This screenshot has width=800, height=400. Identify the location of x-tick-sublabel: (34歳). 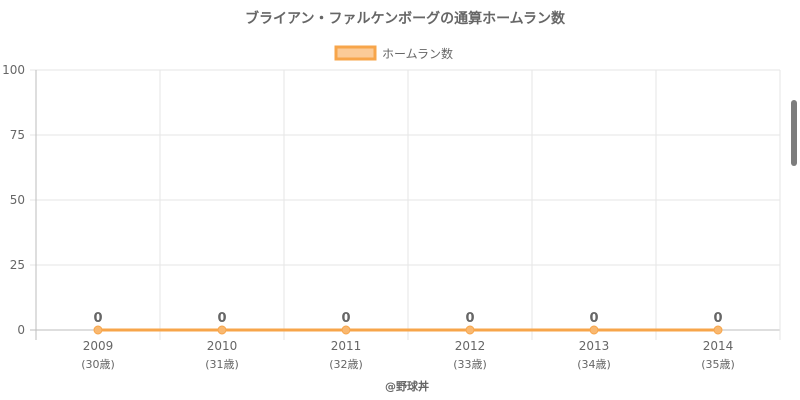
(594, 364).